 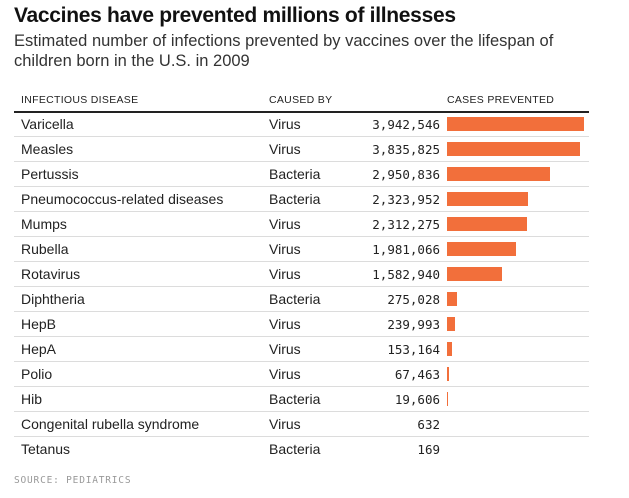 What do you see at coordinates (406, 149) in the screenshot?
I see `cases-value-label: 3,835,825` at bounding box center [406, 149].